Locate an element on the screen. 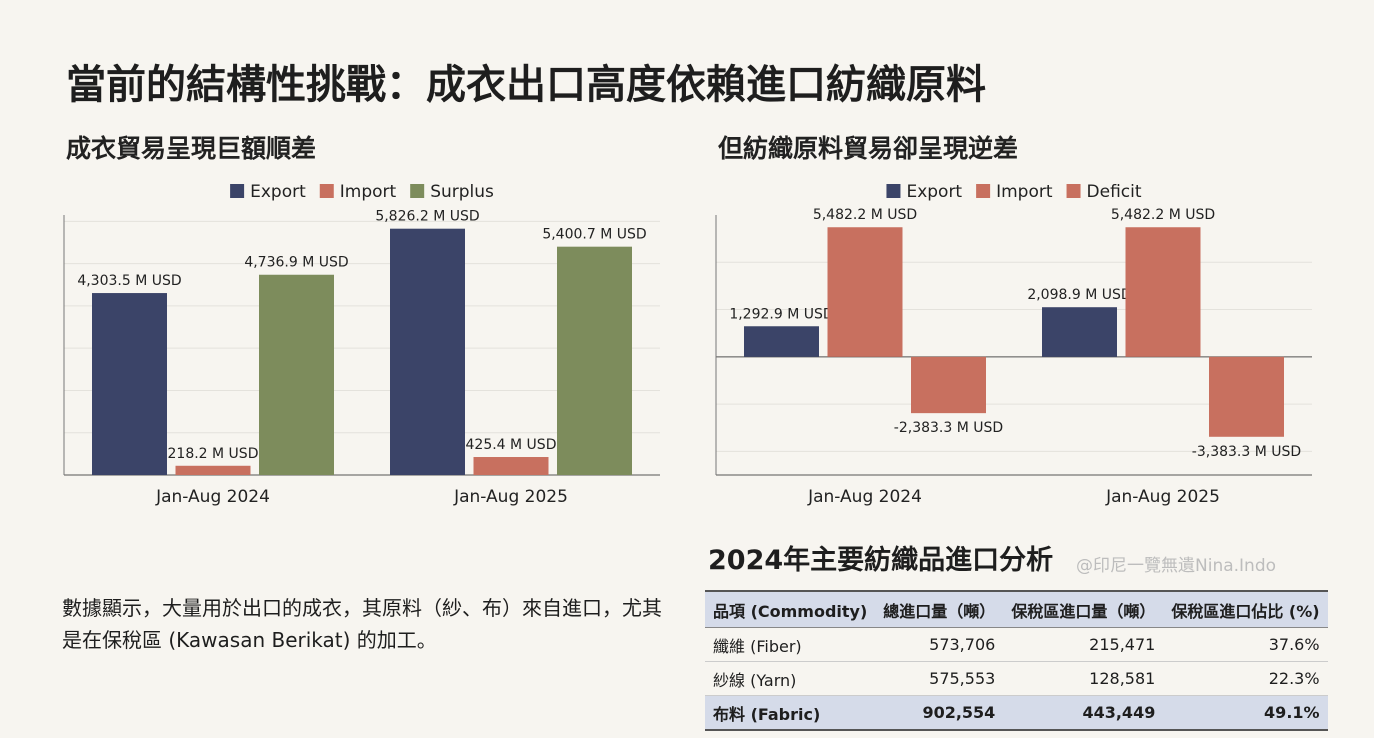  value-label: 1,292.9 M USD is located at coordinates (781, 314).